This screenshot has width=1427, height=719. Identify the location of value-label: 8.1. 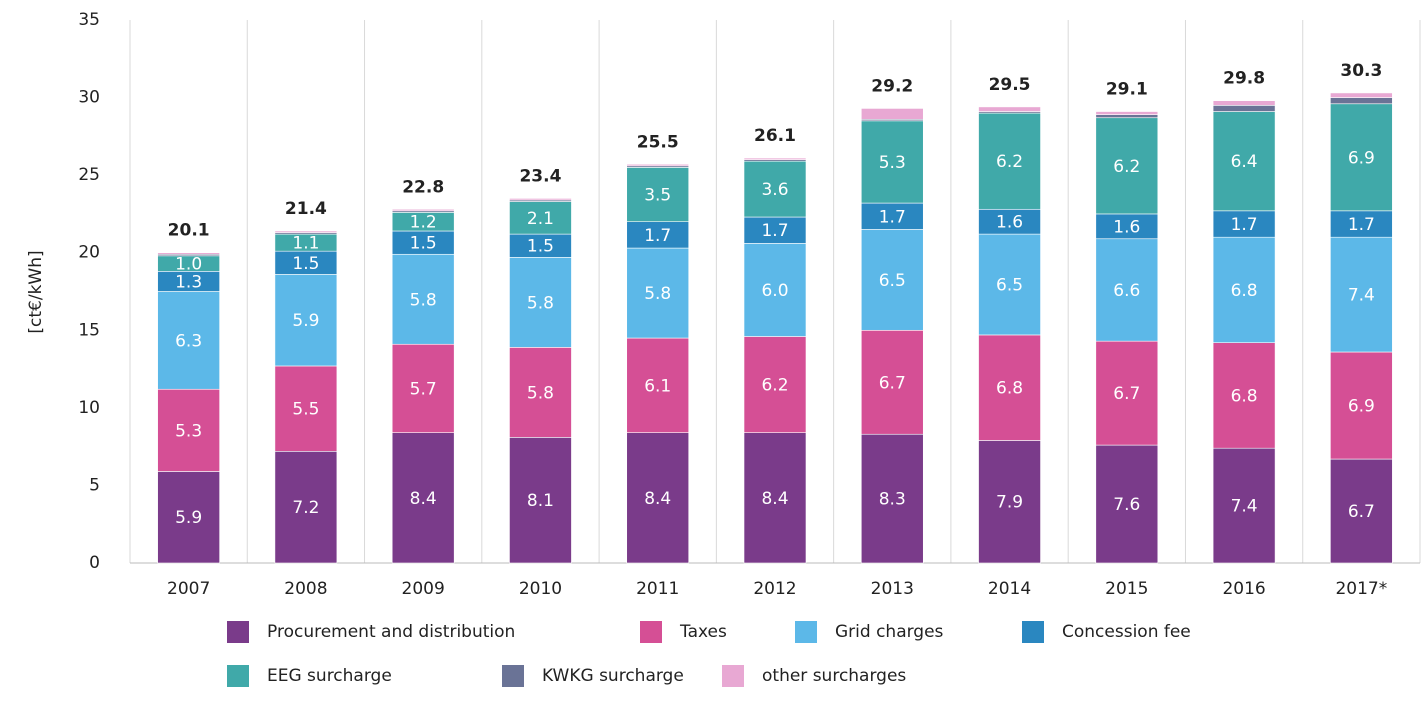
(540, 501).